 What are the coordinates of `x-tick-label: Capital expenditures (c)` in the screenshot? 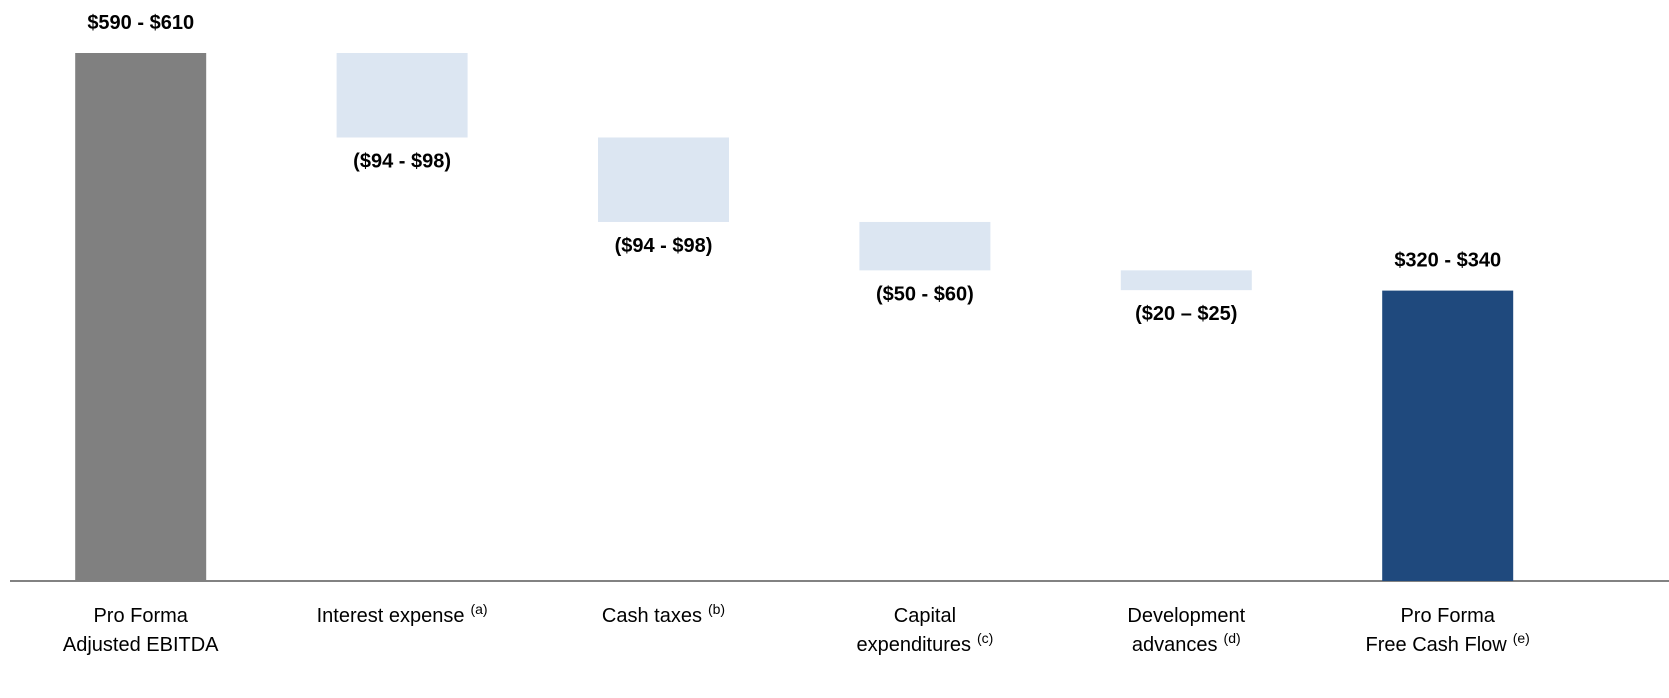 It's located at (924, 630).